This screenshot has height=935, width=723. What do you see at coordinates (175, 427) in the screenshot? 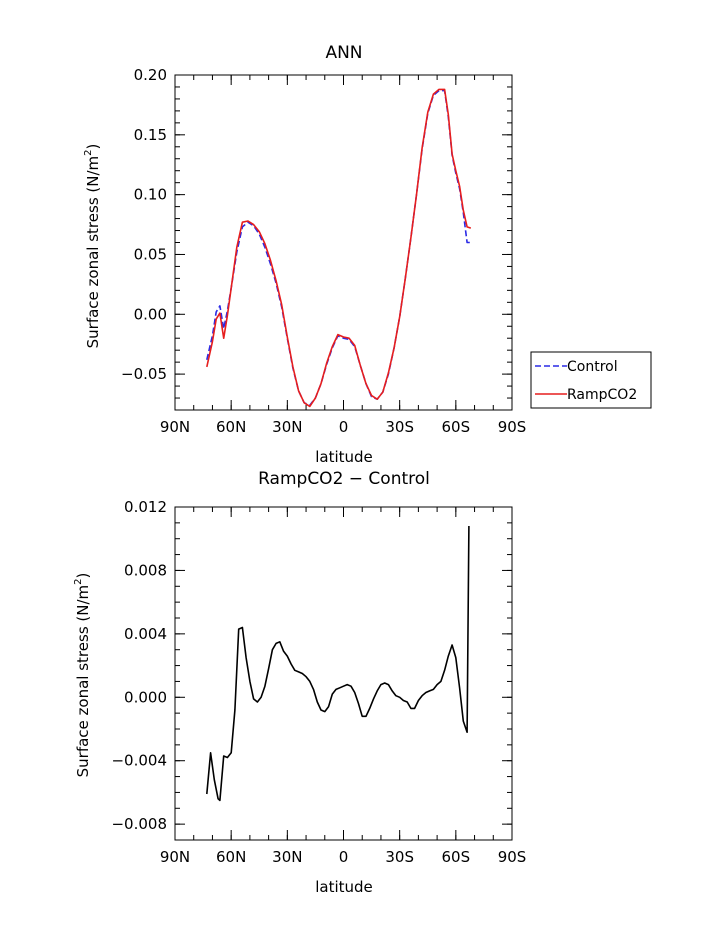
I see `top-x-tick-label: 90N` at bounding box center [175, 427].